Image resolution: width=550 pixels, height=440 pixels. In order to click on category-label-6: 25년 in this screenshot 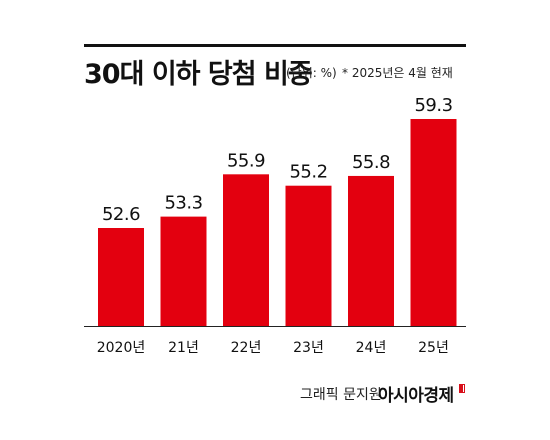, I will do `click(433, 348)`.